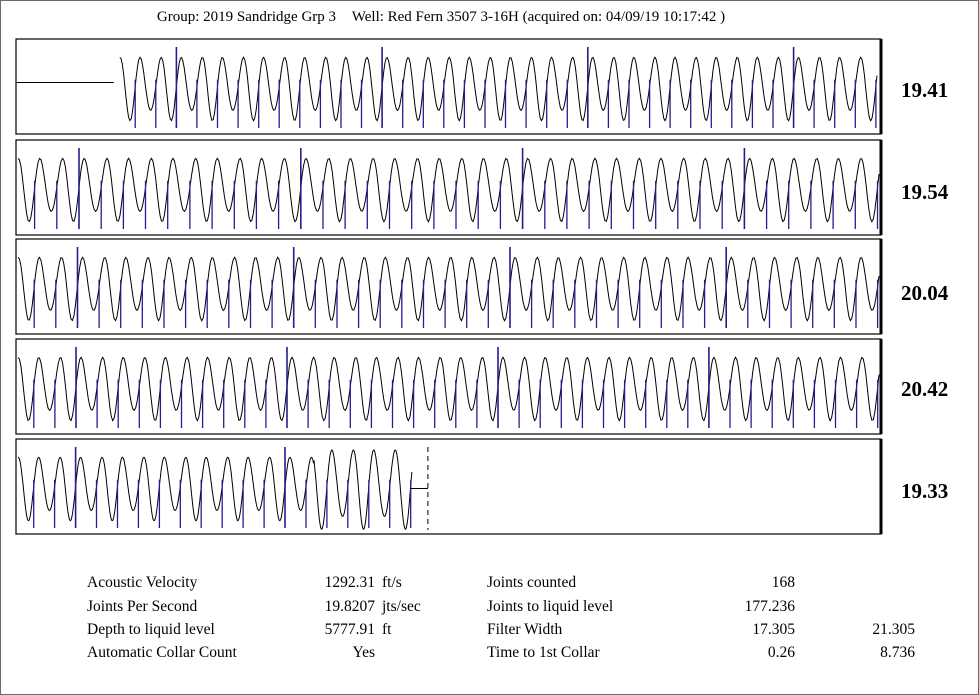 Image resolution: width=979 pixels, height=695 pixels. I want to click on auto-collar-count-label: Automatic Collar Count, so click(162, 652).